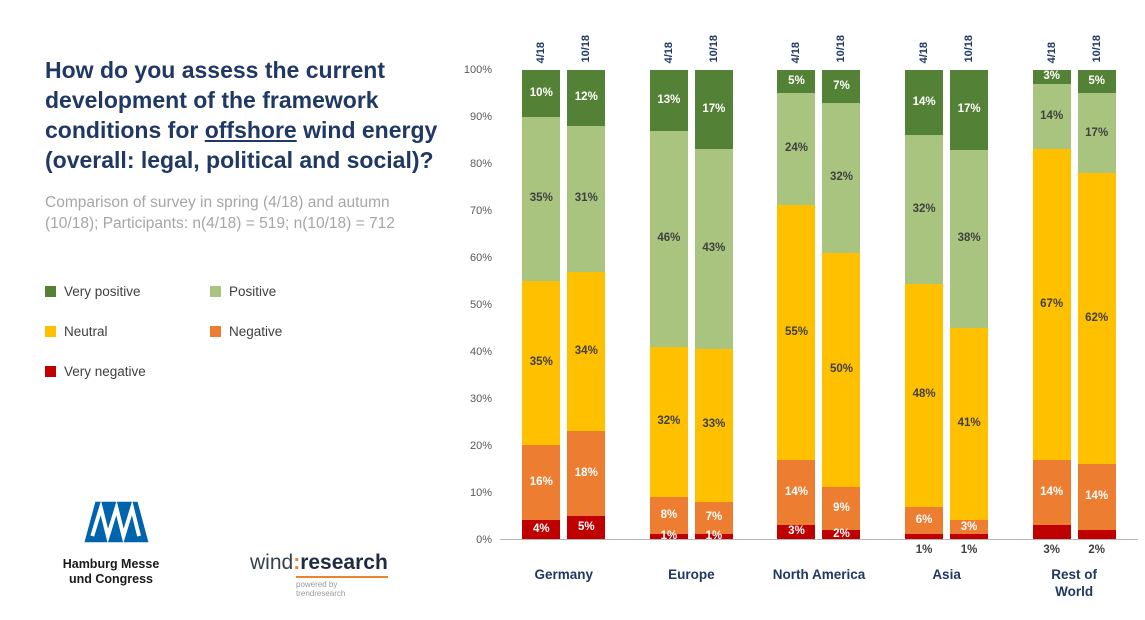  I want to click on y-axis-tick: 70%, so click(480, 211).